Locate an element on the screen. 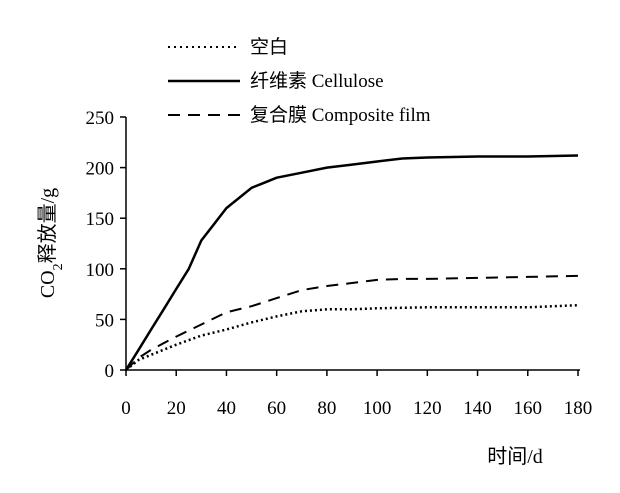  legend-label-cellulose: 纤维素 Cellulose is located at coordinates (317, 81).